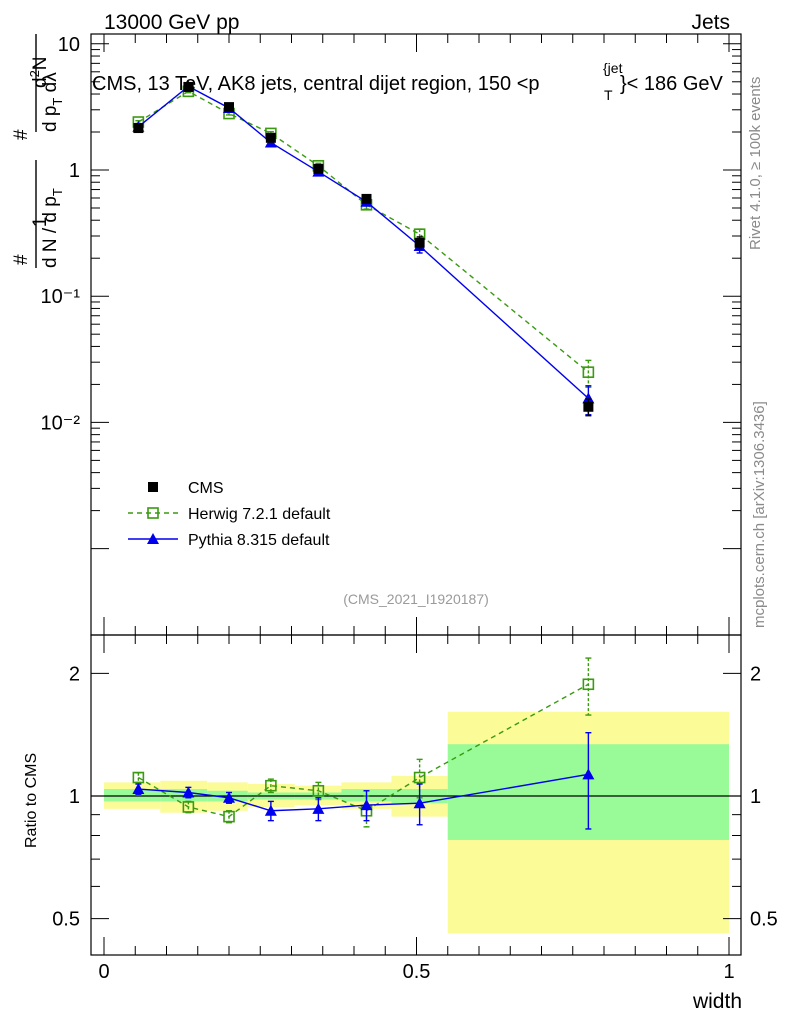 The image size is (786, 1024). What do you see at coordinates (61, 423) in the screenshot?
I see `main-y-tick-label: 10⁻²` at bounding box center [61, 423].